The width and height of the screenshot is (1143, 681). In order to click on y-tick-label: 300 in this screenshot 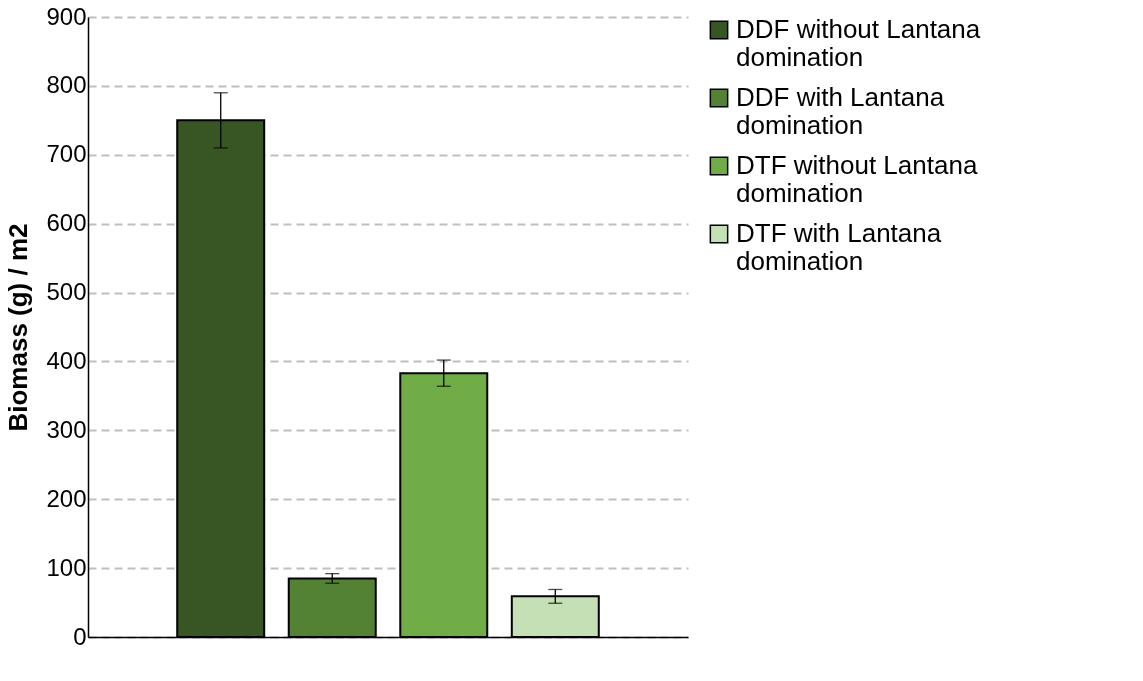, I will do `click(66, 429)`.